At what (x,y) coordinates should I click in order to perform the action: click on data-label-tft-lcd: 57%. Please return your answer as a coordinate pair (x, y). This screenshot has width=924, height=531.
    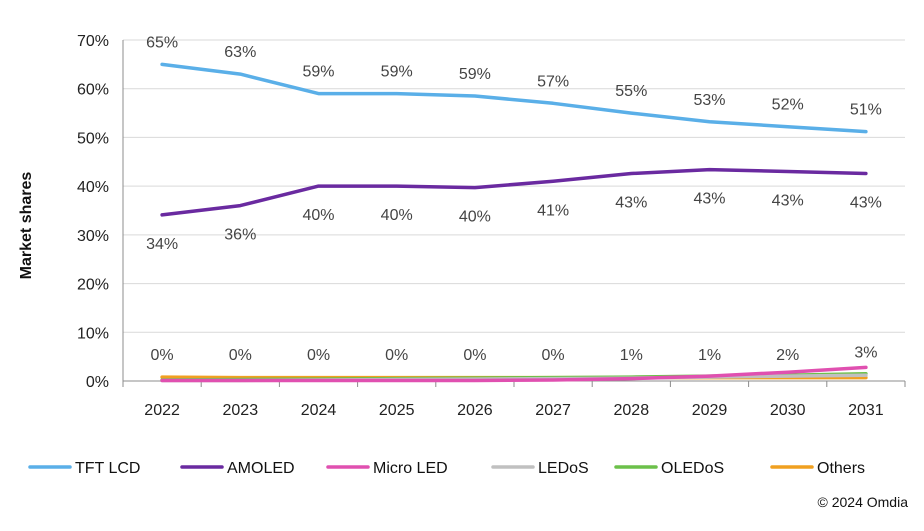
    Looking at the image, I should click on (553, 81).